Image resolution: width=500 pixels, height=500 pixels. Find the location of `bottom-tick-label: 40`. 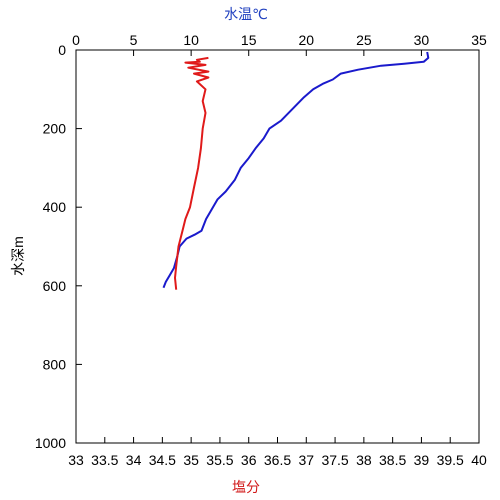

bottom-tick-label: 40 is located at coordinates (479, 460).